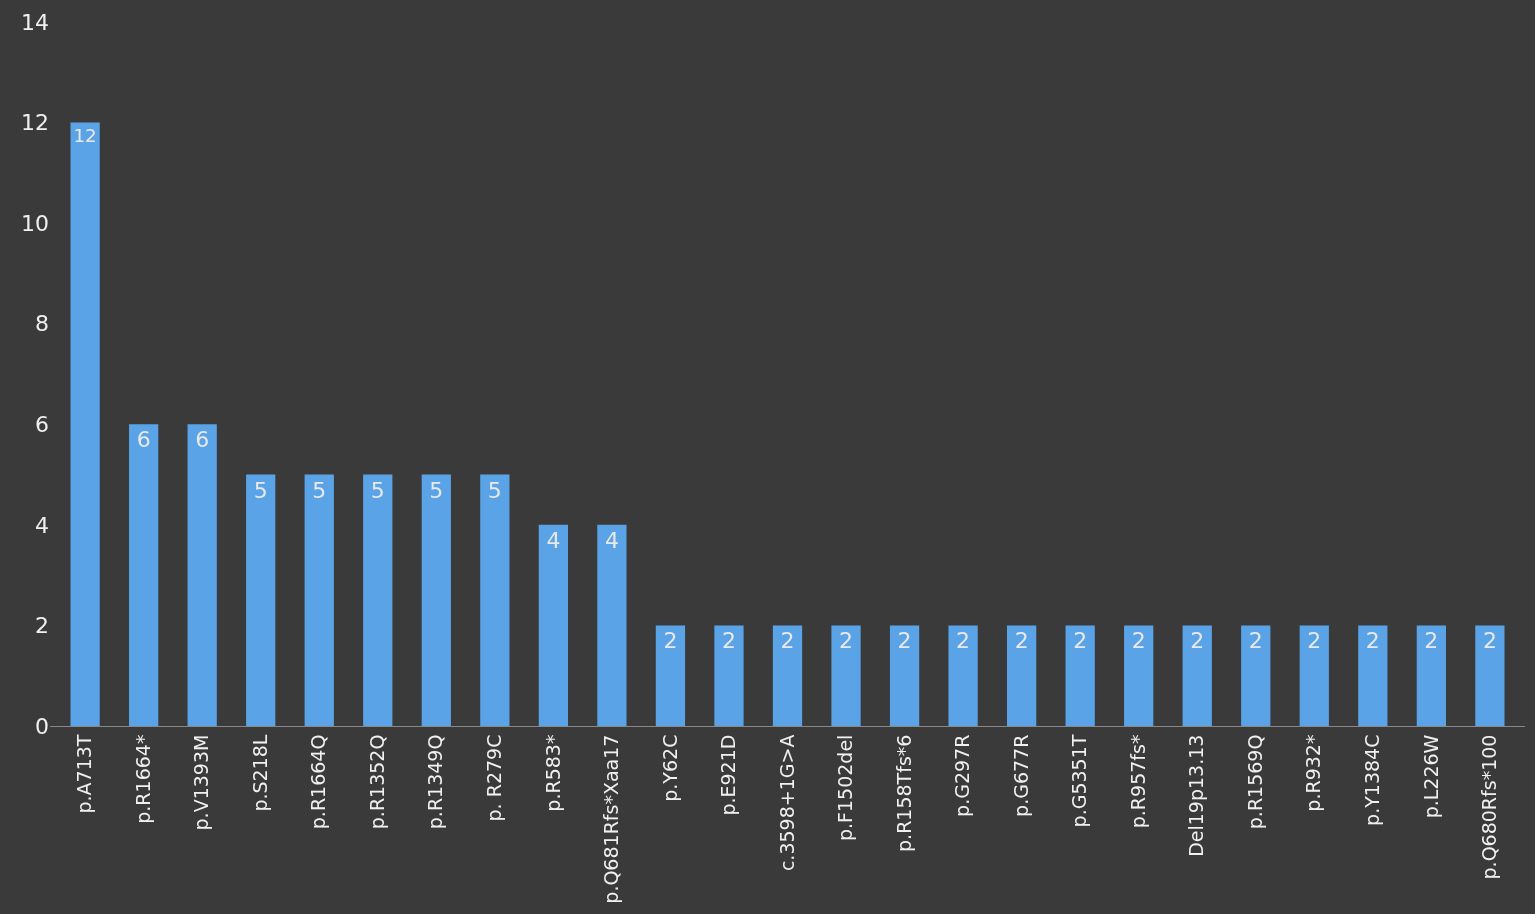 The height and width of the screenshot is (914, 1535). I want to click on y-tick-label: 8, so click(42, 324).